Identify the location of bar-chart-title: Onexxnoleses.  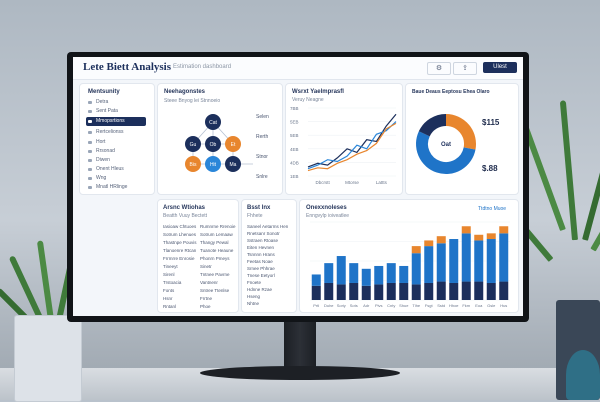
(326, 208).